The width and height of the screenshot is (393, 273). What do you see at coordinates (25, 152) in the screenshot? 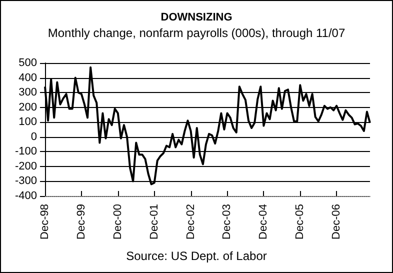
I see `y-tick-label: -100` at bounding box center [25, 152].